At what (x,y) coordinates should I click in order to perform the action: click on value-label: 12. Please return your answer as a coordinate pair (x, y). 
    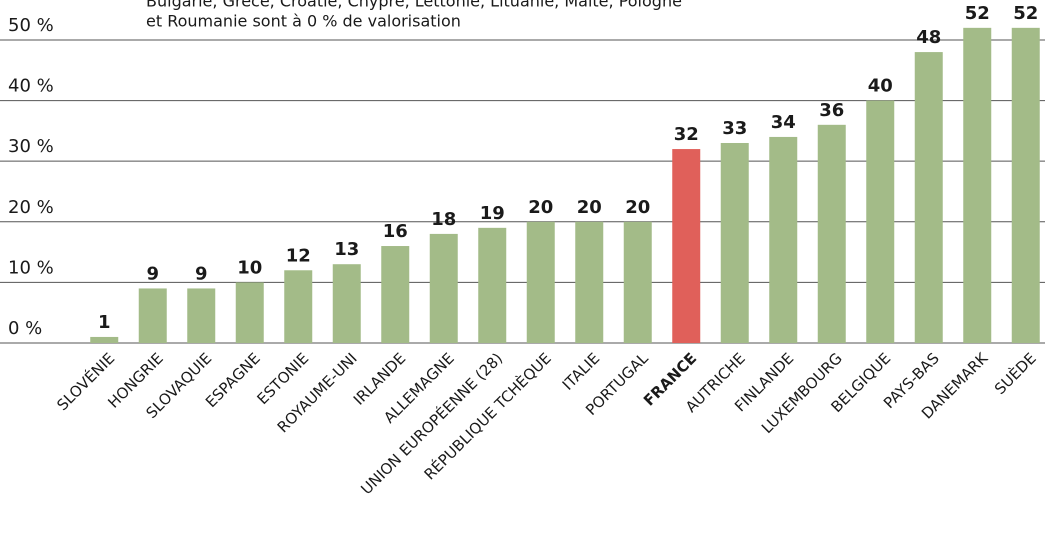
    Looking at the image, I should click on (298, 255).